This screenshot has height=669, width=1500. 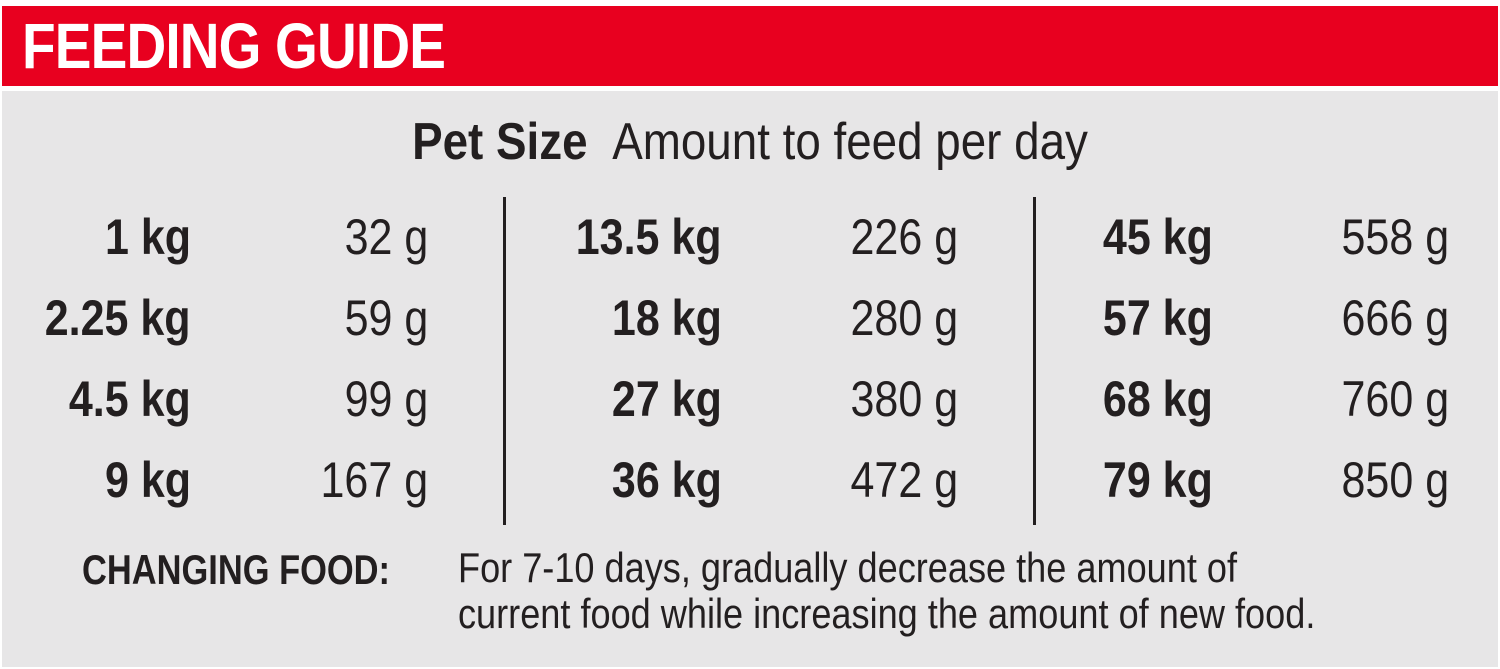 What do you see at coordinates (1158, 399) in the screenshot?
I see `pet-size-cell: 68 kg` at bounding box center [1158, 399].